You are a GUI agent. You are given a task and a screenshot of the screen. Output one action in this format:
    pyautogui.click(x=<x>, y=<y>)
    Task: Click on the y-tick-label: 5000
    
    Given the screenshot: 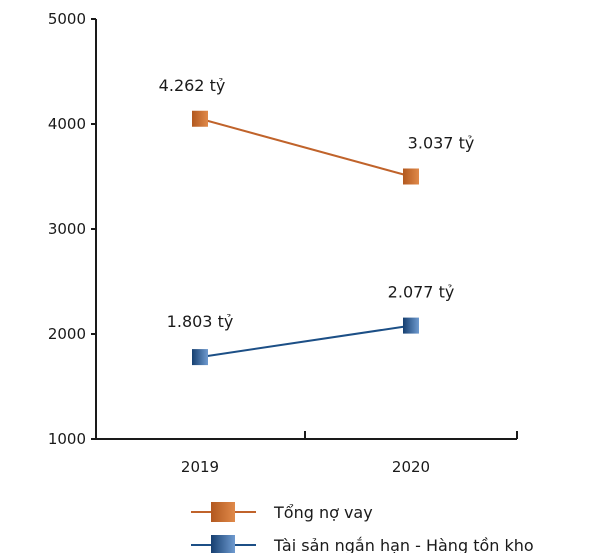 What is the action you would take?
    pyautogui.click(x=67, y=19)
    